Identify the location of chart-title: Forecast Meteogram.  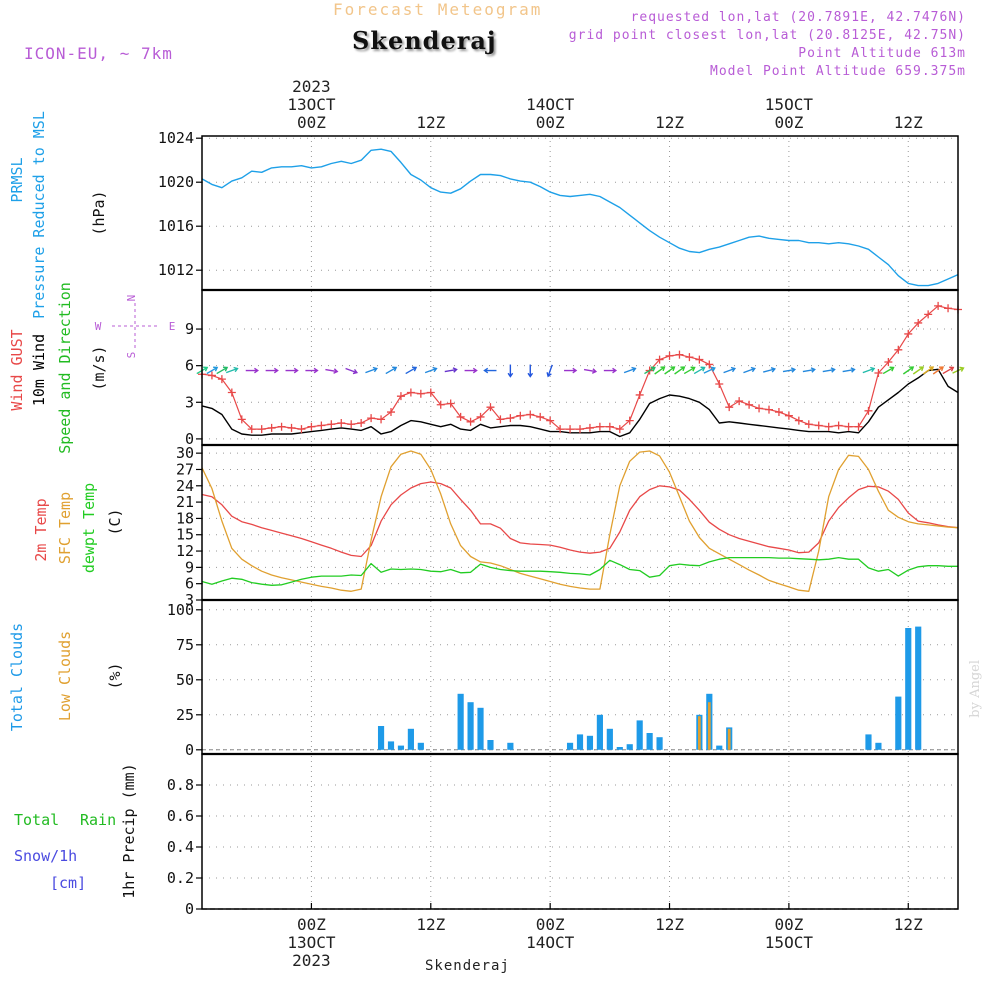
(438, 9).